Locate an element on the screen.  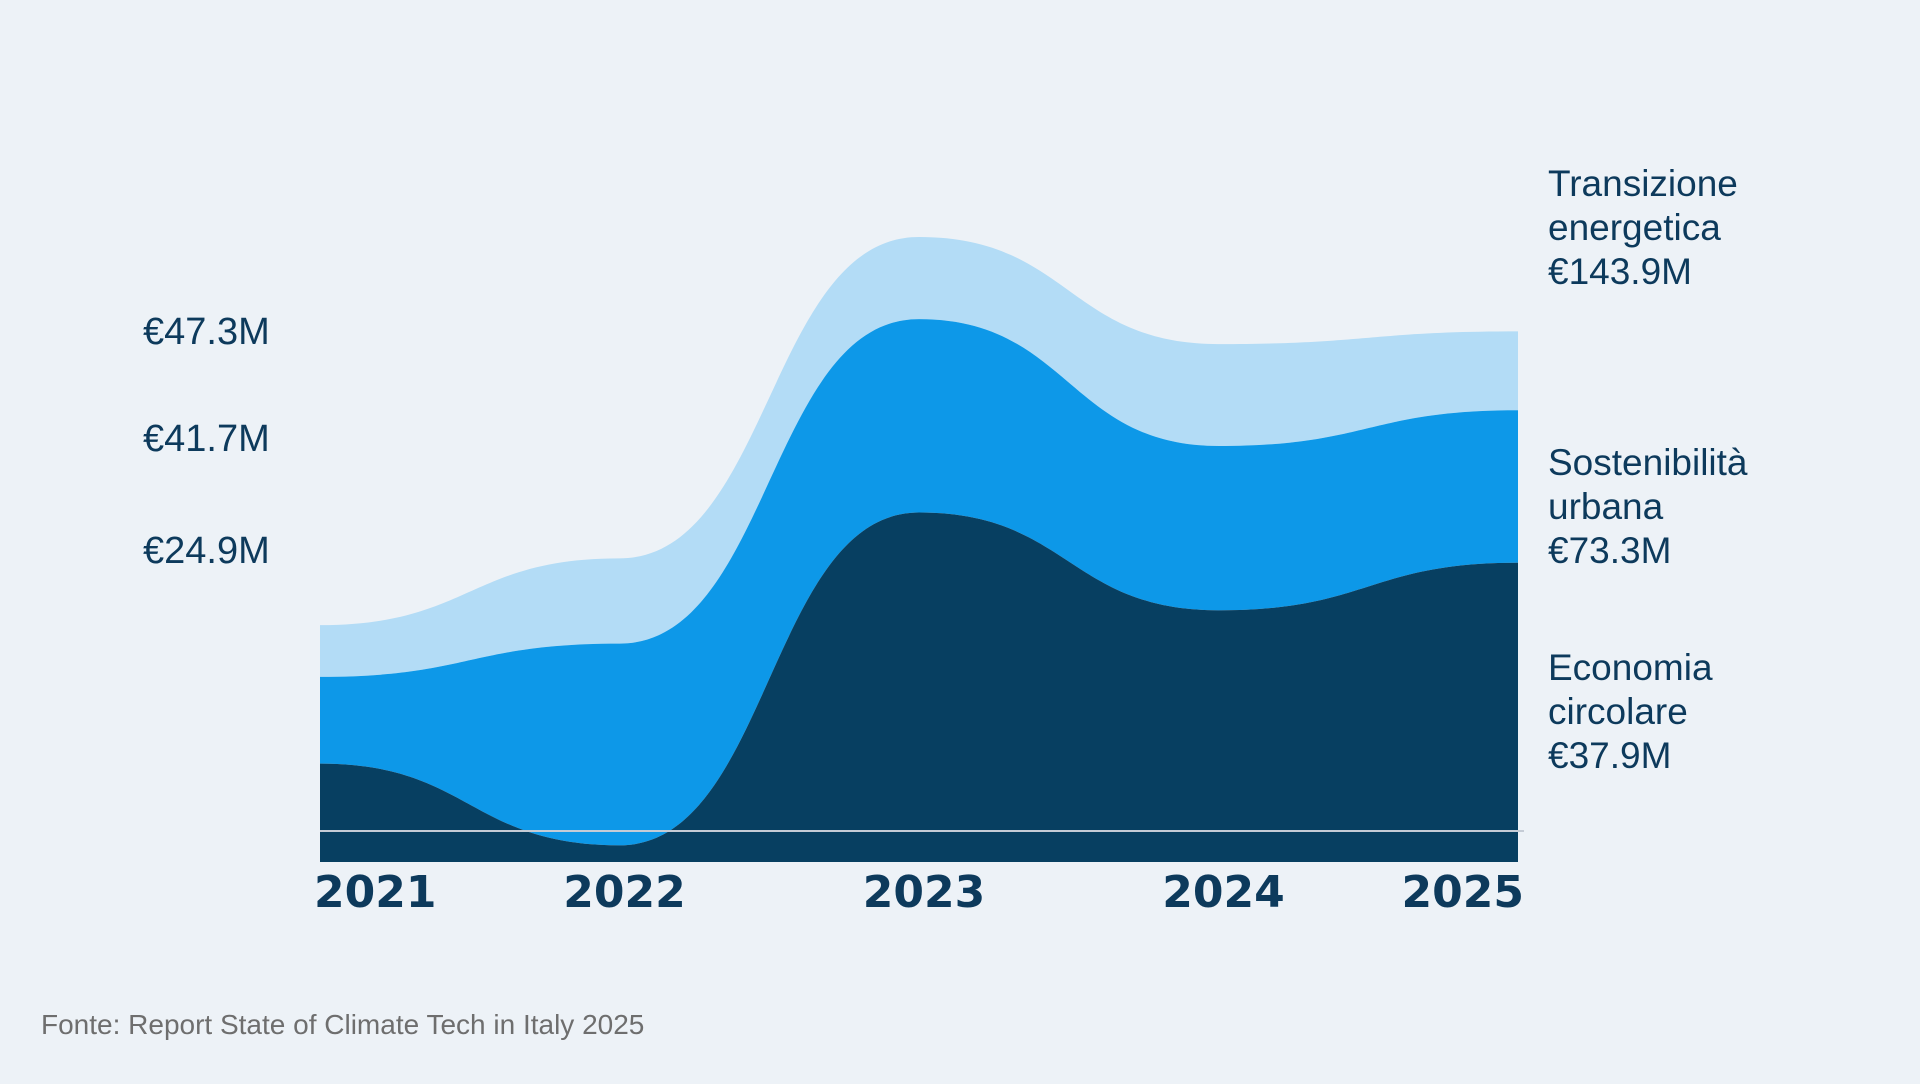
x-tick-label: 2025 is located at coordinates (1463, 892).